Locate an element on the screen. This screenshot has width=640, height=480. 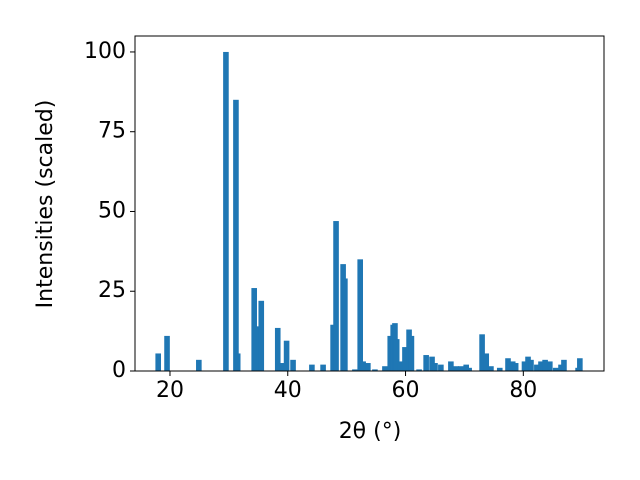
y-tick-label: 100 is located at coordinates (105, 51).